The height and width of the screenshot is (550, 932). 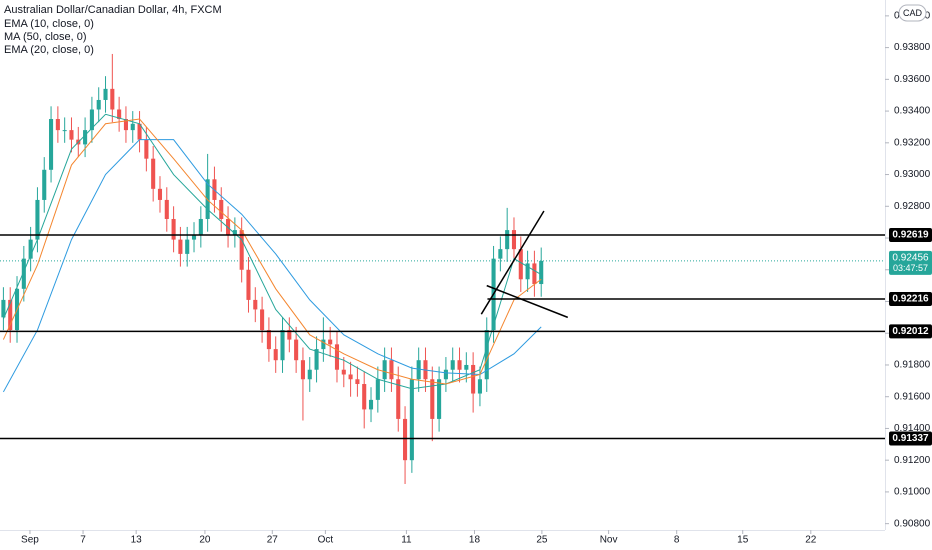 What do you see at coordinates (811, 540) in the screenshot?
I see `x-tick-label: 22` at bounding box center [811, 540].